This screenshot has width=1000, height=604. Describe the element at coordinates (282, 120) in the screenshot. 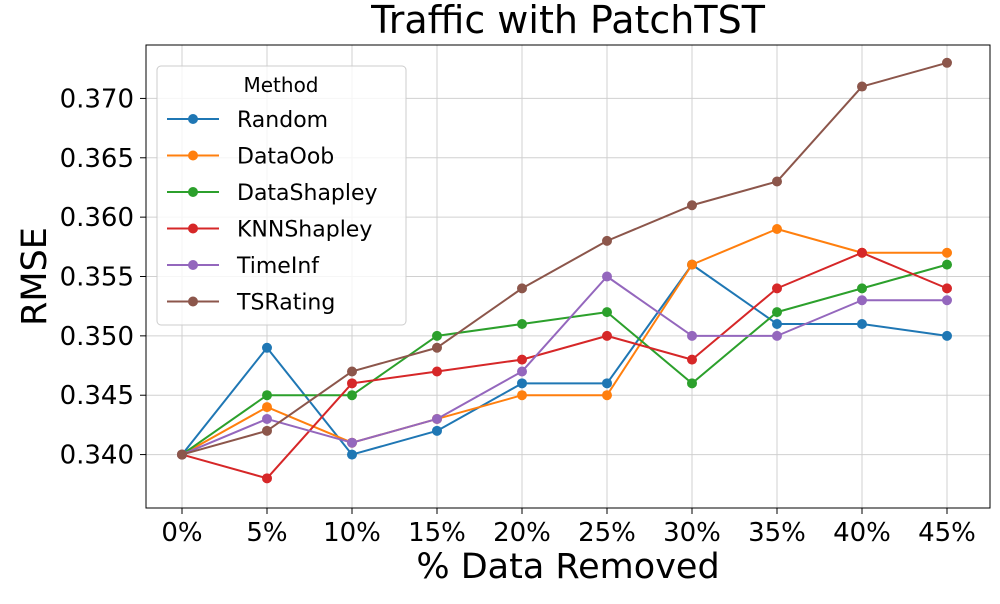

I see `legend-label: Random` at that location.